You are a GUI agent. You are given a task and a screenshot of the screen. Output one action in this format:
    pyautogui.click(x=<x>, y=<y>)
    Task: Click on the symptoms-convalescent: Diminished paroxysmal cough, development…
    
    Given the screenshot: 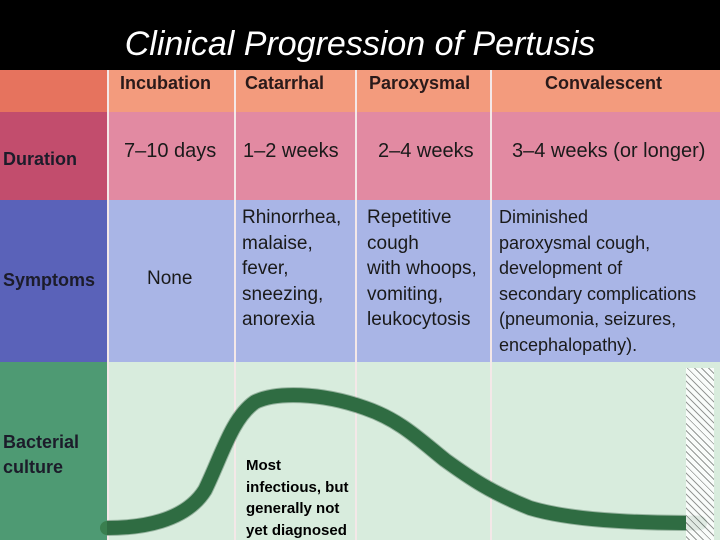 What is the action you would take?
    pyautogui.click(x=598, y=281)
    